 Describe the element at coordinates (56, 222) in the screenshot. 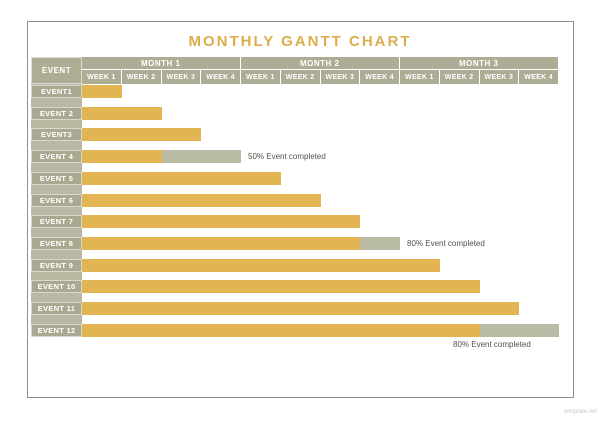

I see `event-label: EVENT 7` at that location.